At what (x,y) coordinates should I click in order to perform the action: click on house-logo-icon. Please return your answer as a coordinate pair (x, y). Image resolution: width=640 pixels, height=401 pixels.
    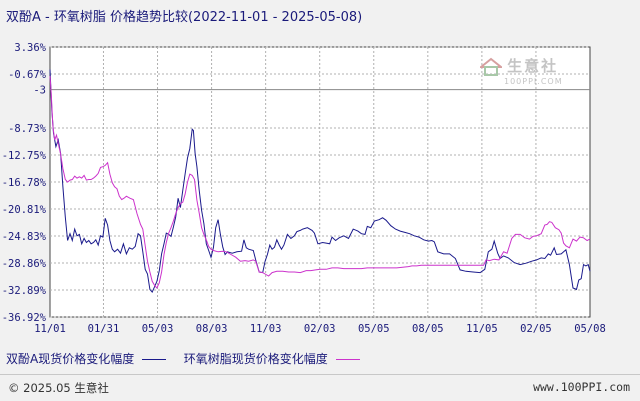
    Looking at the image, I should click on (491, 66).